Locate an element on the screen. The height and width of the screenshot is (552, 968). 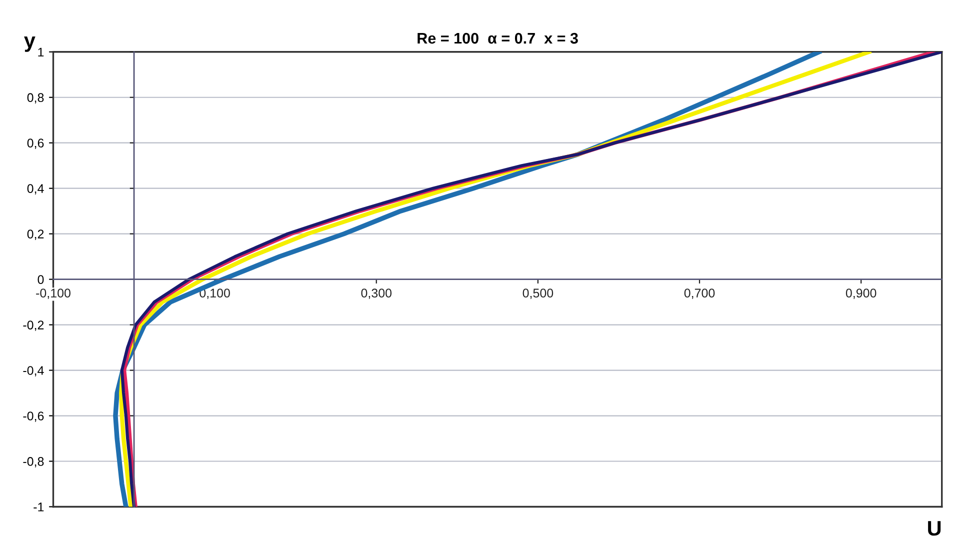
x-tick-label: 0,300 is located at coordinates (376, 293).